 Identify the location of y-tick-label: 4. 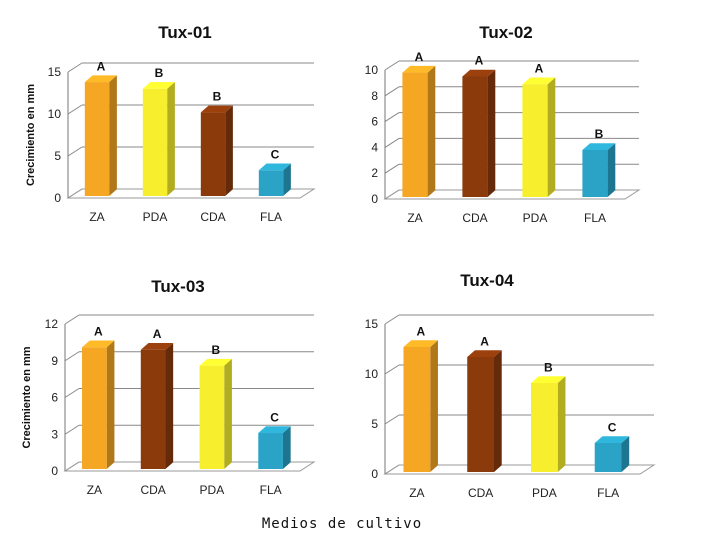
(374, 147).